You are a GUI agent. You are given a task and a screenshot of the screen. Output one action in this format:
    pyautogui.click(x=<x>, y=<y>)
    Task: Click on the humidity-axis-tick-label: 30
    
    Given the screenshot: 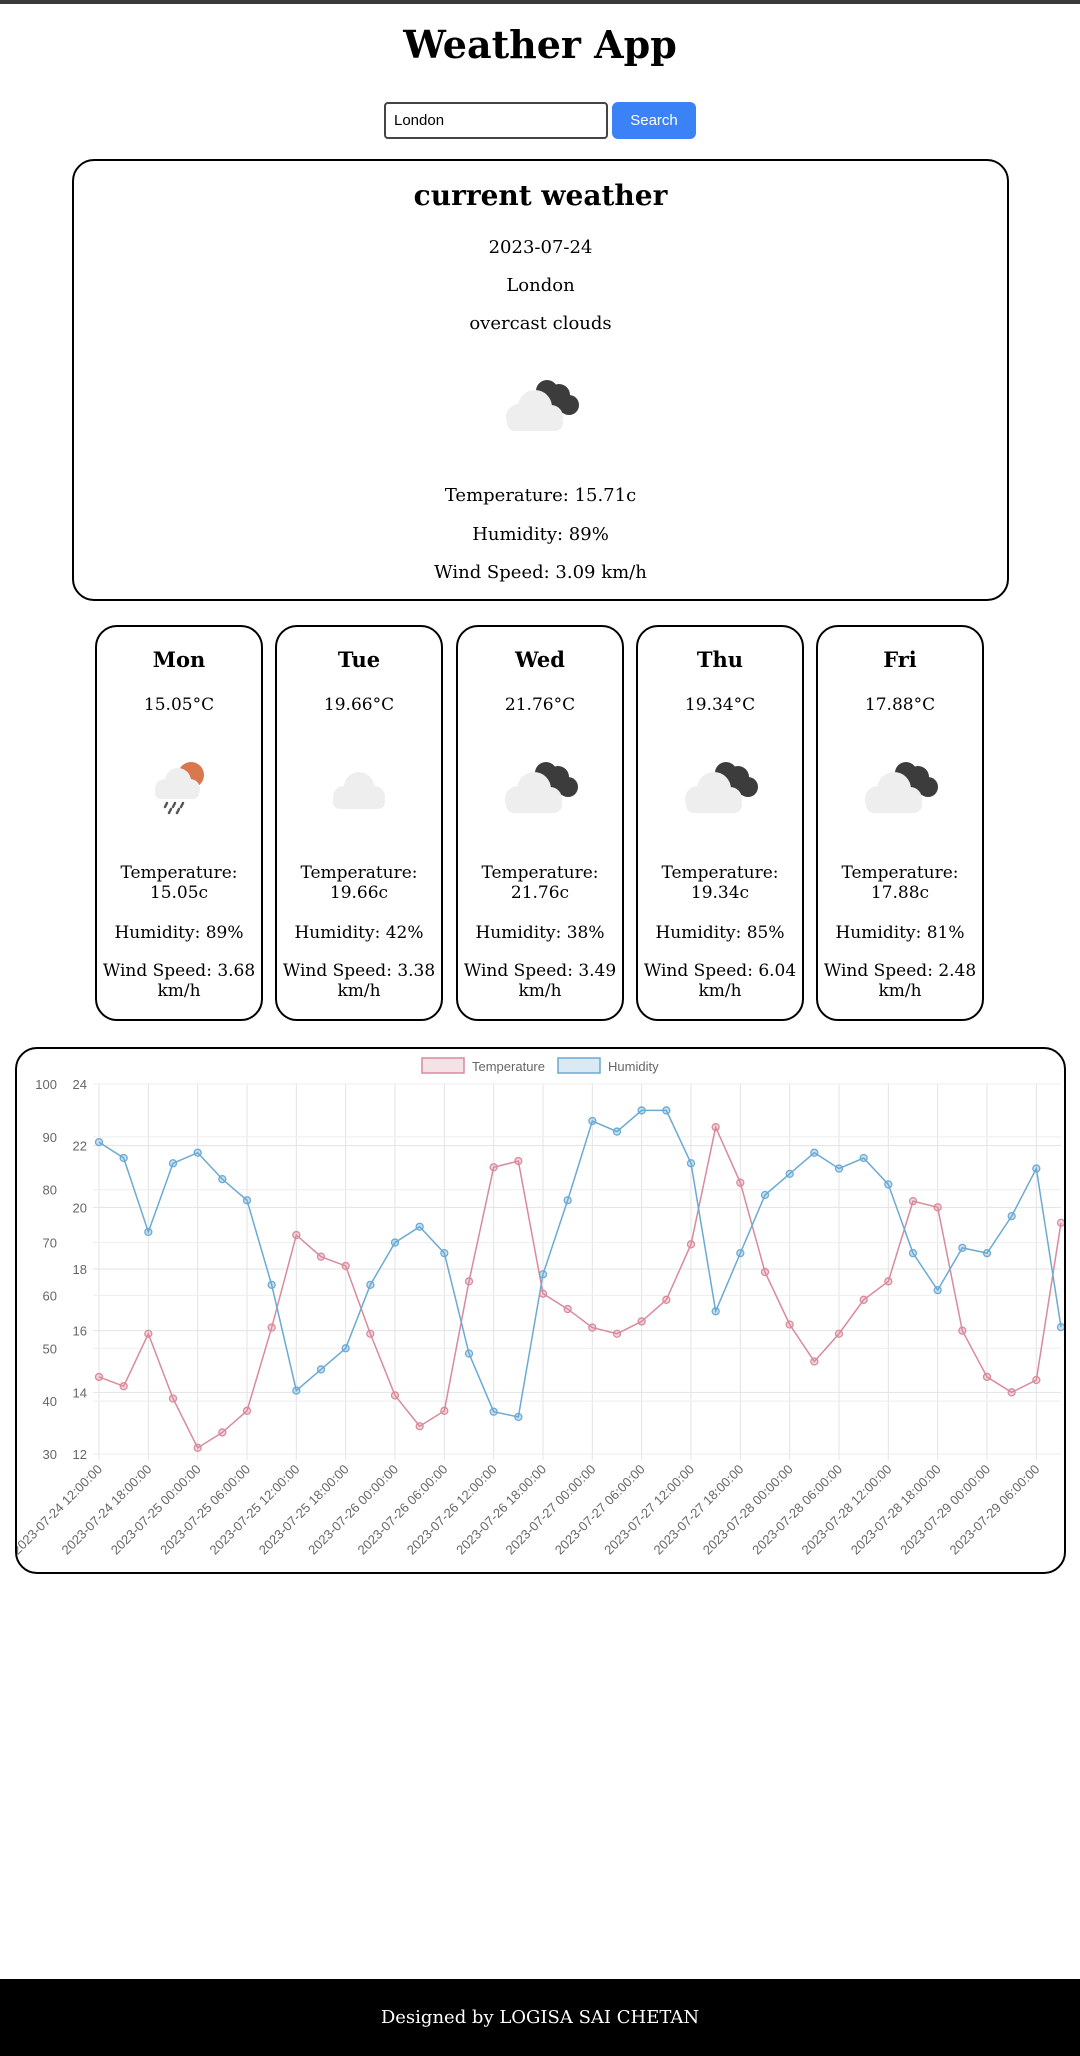 What is the action you would take?
    pyautogui.click(x=50, y=1454)
    